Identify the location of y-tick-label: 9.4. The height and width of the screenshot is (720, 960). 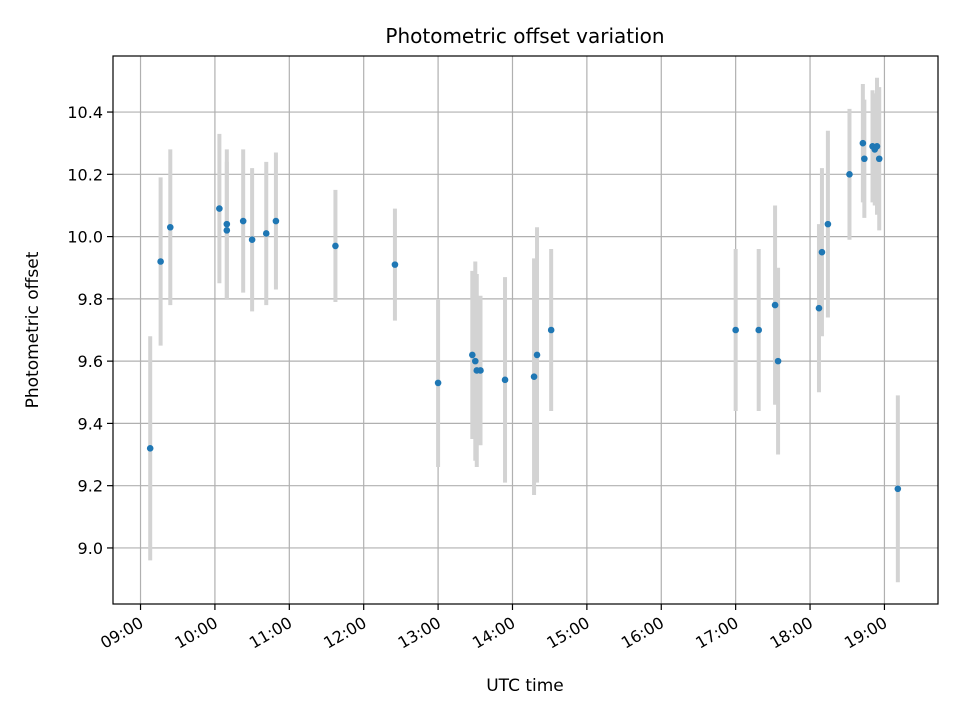
(90, 423).